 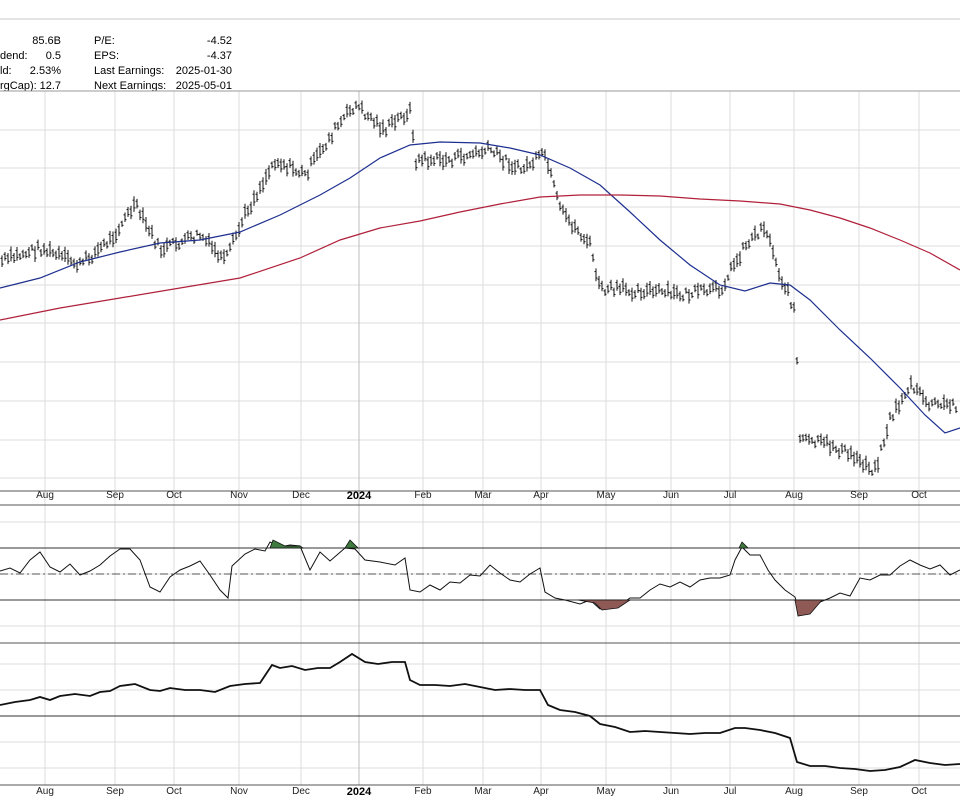 I want to click on overbought-fill, so click(x=287, y=544).